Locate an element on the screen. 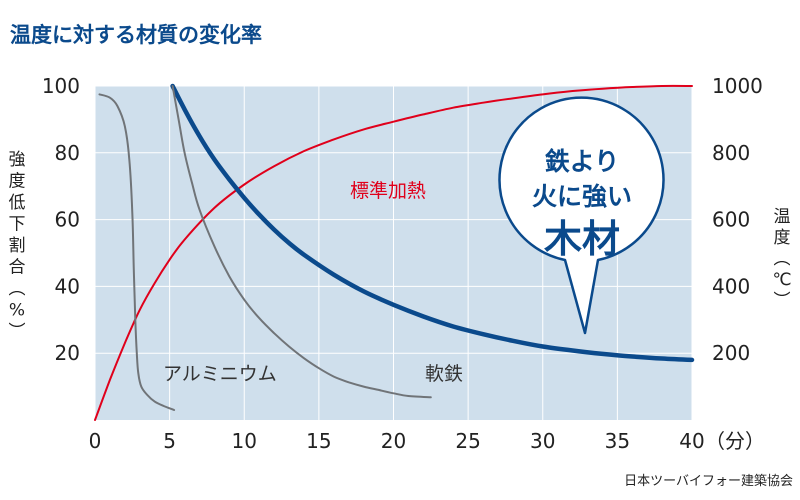 The height and width of the screenshot is (500, 800). y-axis-right-ticks: 200 400 600 800 1000 is located at coordinates (737, 219).